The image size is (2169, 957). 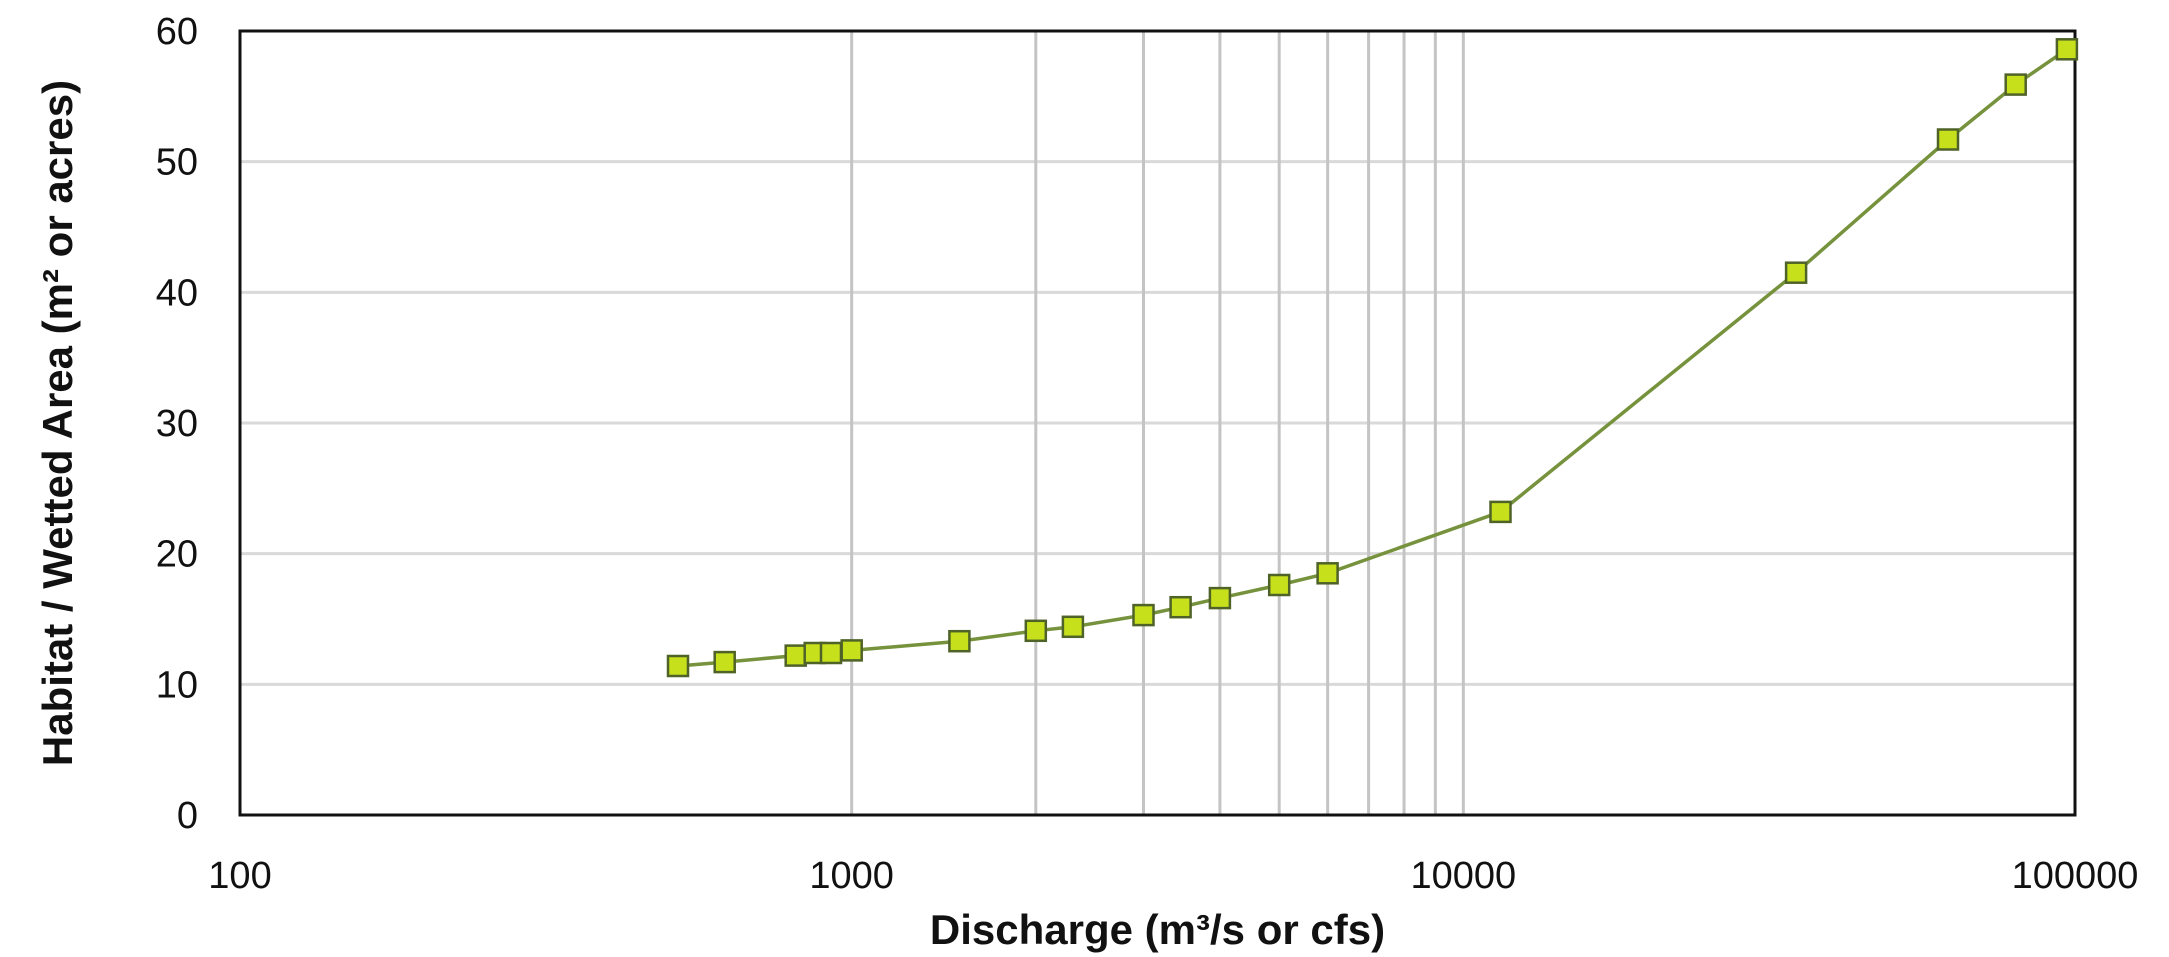 I want to click on y-tick-label: 30, so click(x=177, y=424).